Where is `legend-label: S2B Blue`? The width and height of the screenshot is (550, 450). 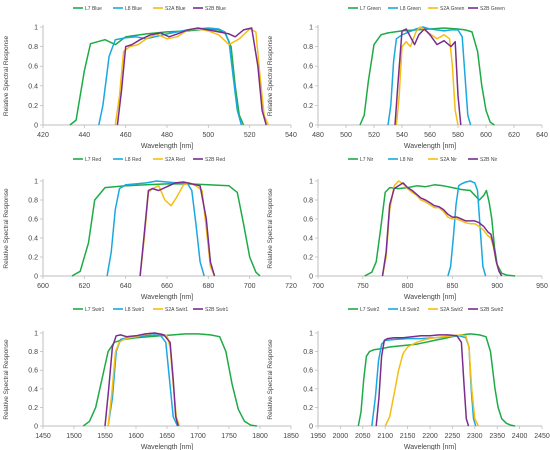 legend-label: S2B Blue is located at coordinates (215, 9).